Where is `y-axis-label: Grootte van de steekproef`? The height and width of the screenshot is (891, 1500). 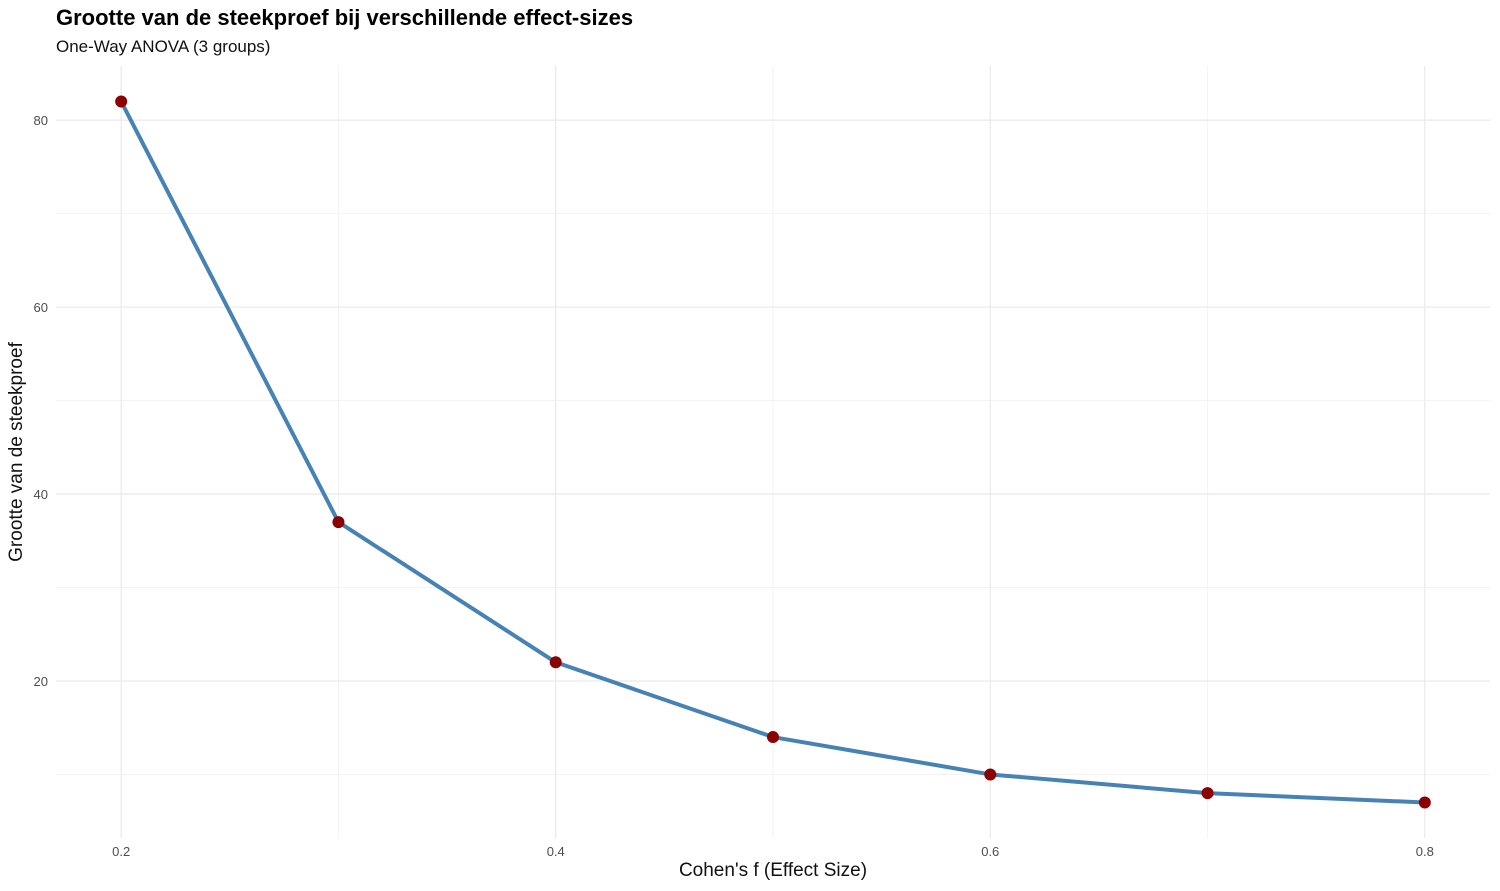
y-axis-label: Grootte van de steekproef is located at coordinates (16, 452).